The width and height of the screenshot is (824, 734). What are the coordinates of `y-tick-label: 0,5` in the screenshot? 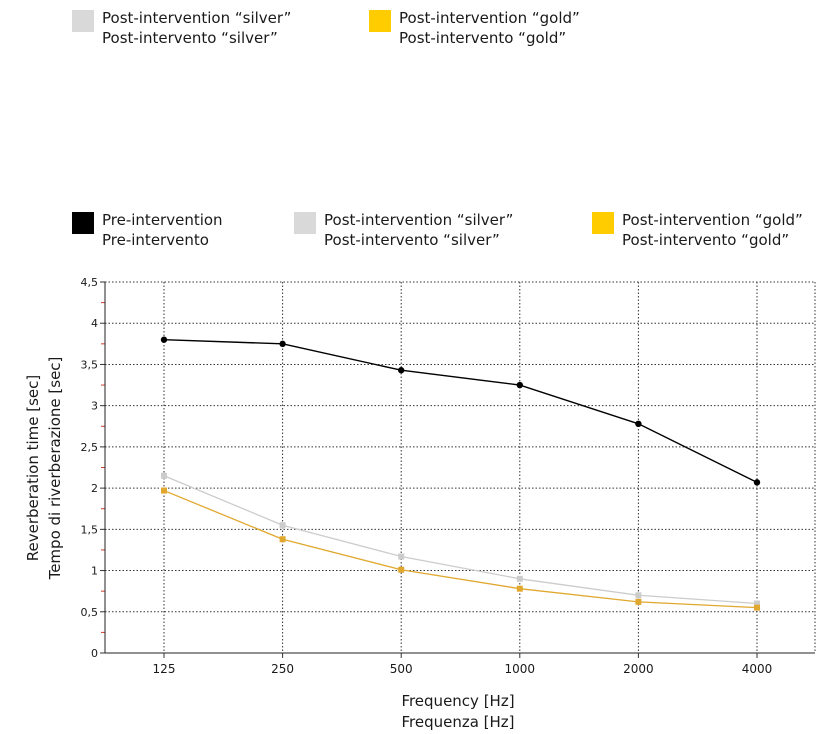 It's located at (90, 612).